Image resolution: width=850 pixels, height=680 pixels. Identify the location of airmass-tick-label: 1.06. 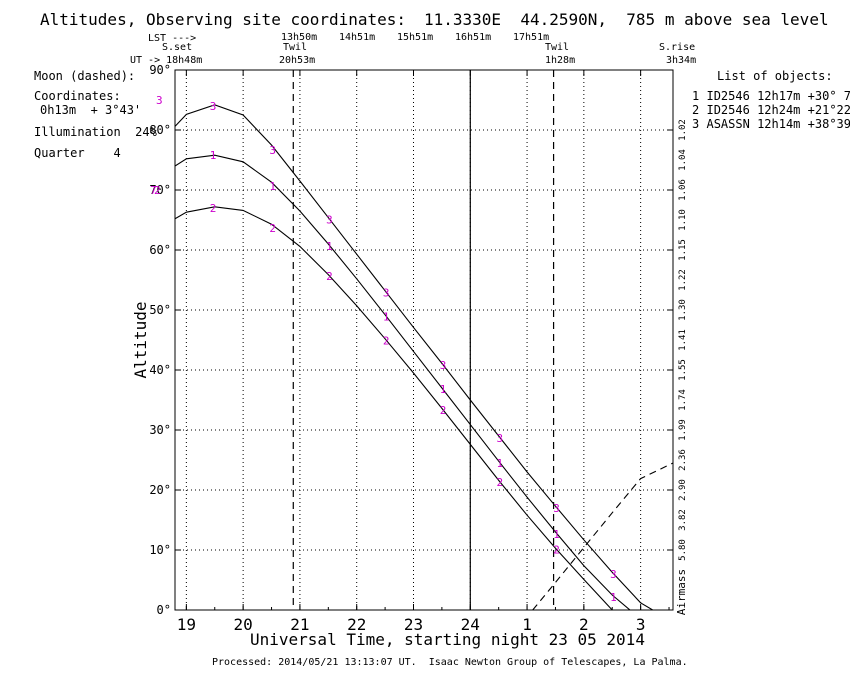
(683, 190).